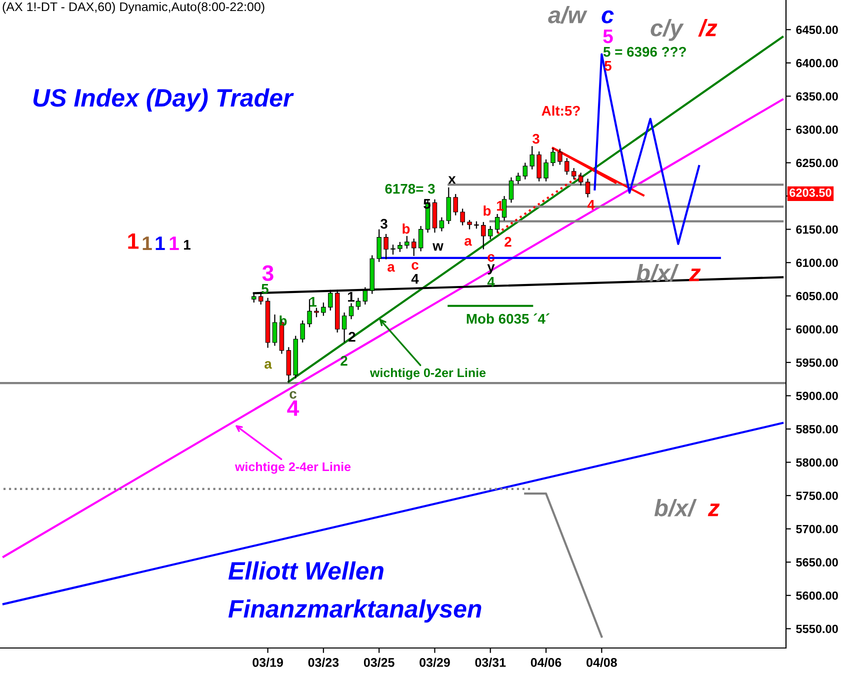 The image size is (843, 673). Describe the element at coordinates (163, 100) in the screenshot. I see `annotation: US Index (Day) Trader` at that location.